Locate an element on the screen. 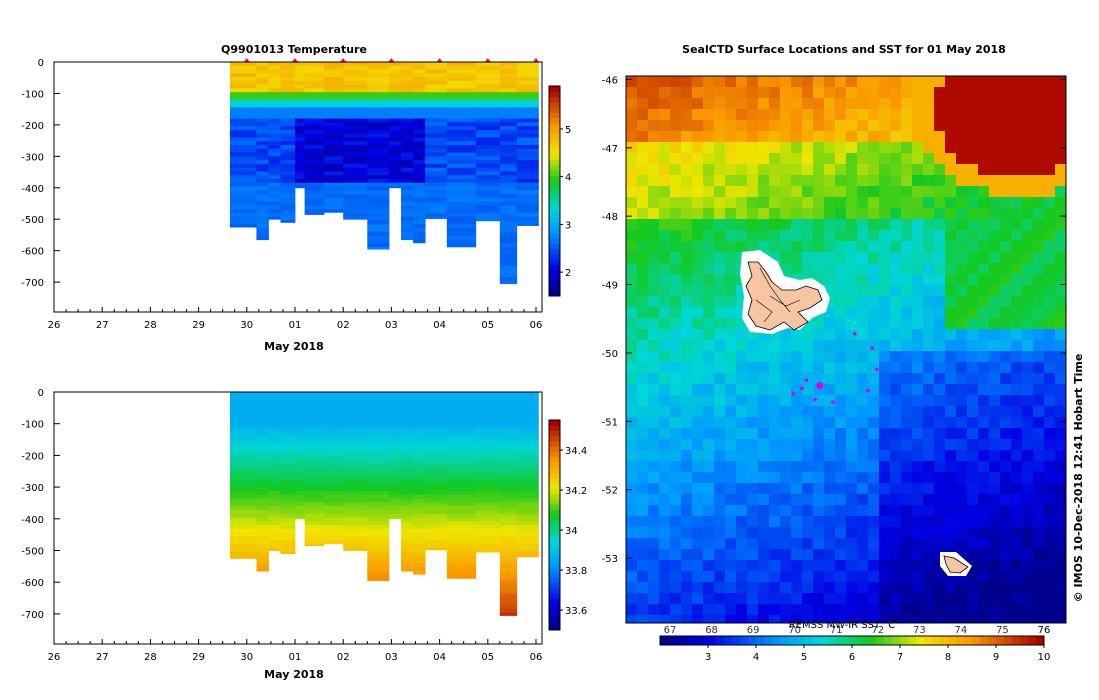  y-tick-label: 0 is located at coordinates (41, 63).